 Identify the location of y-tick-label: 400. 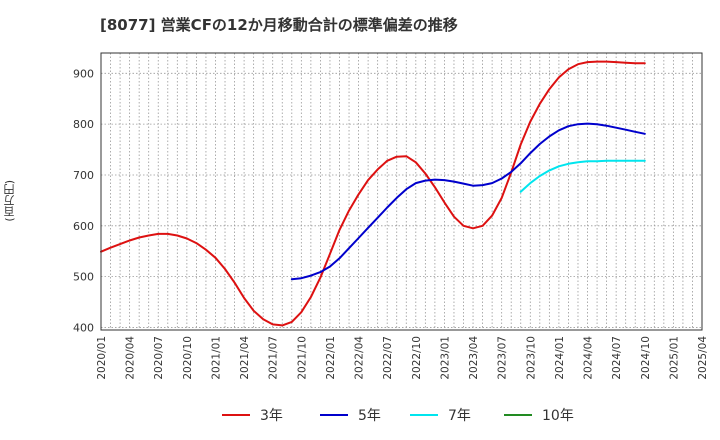
(83, 327).